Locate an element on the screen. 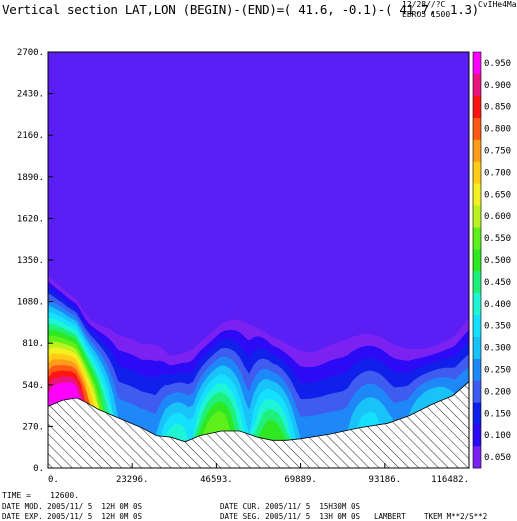  y-tick-label: 1350. is located at coordinates (30, 261).